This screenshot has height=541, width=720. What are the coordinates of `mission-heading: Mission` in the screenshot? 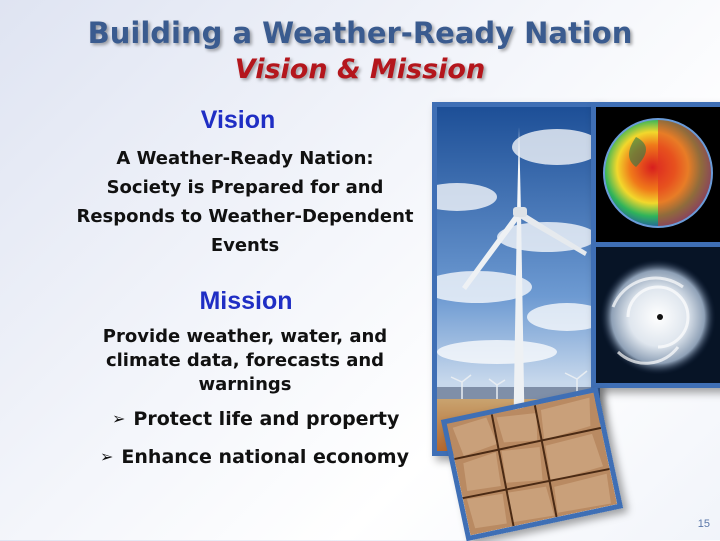 It's located at (246, 301).